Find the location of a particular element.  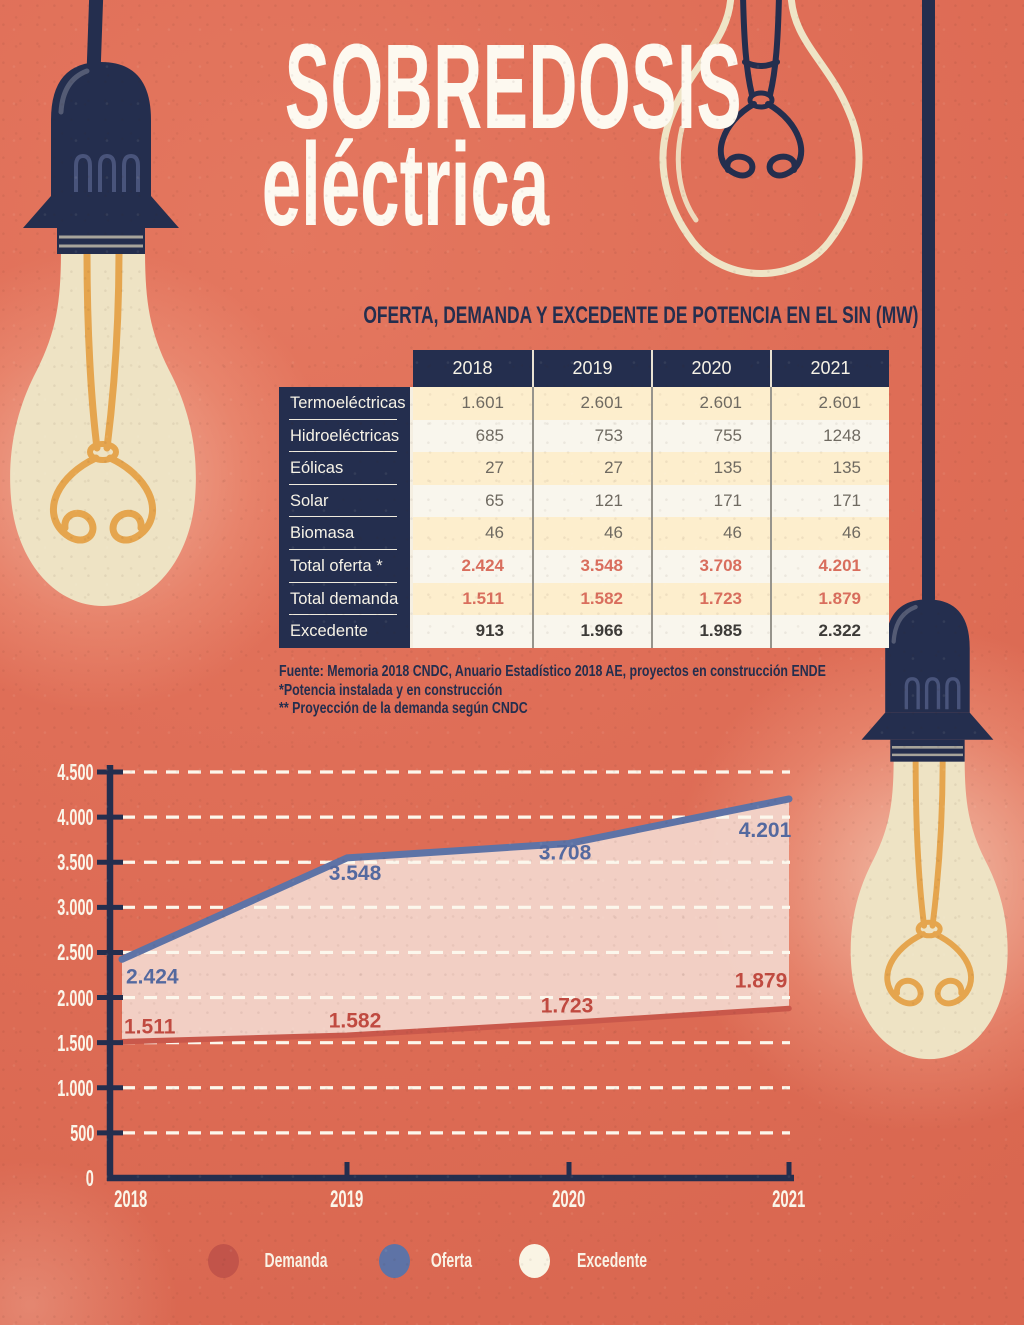

page-title: SOBREDOSIS is located at coordinates (423, 86).